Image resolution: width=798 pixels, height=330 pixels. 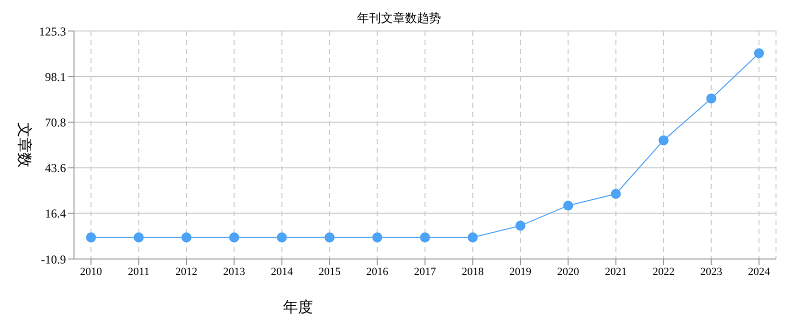 I want to click on x-tick-label: 2010, so click(x=91, y=272).